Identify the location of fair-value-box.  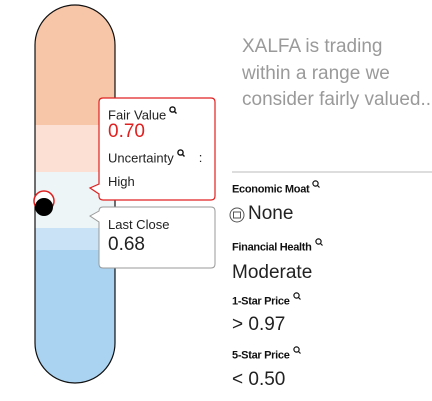
(152, 149).